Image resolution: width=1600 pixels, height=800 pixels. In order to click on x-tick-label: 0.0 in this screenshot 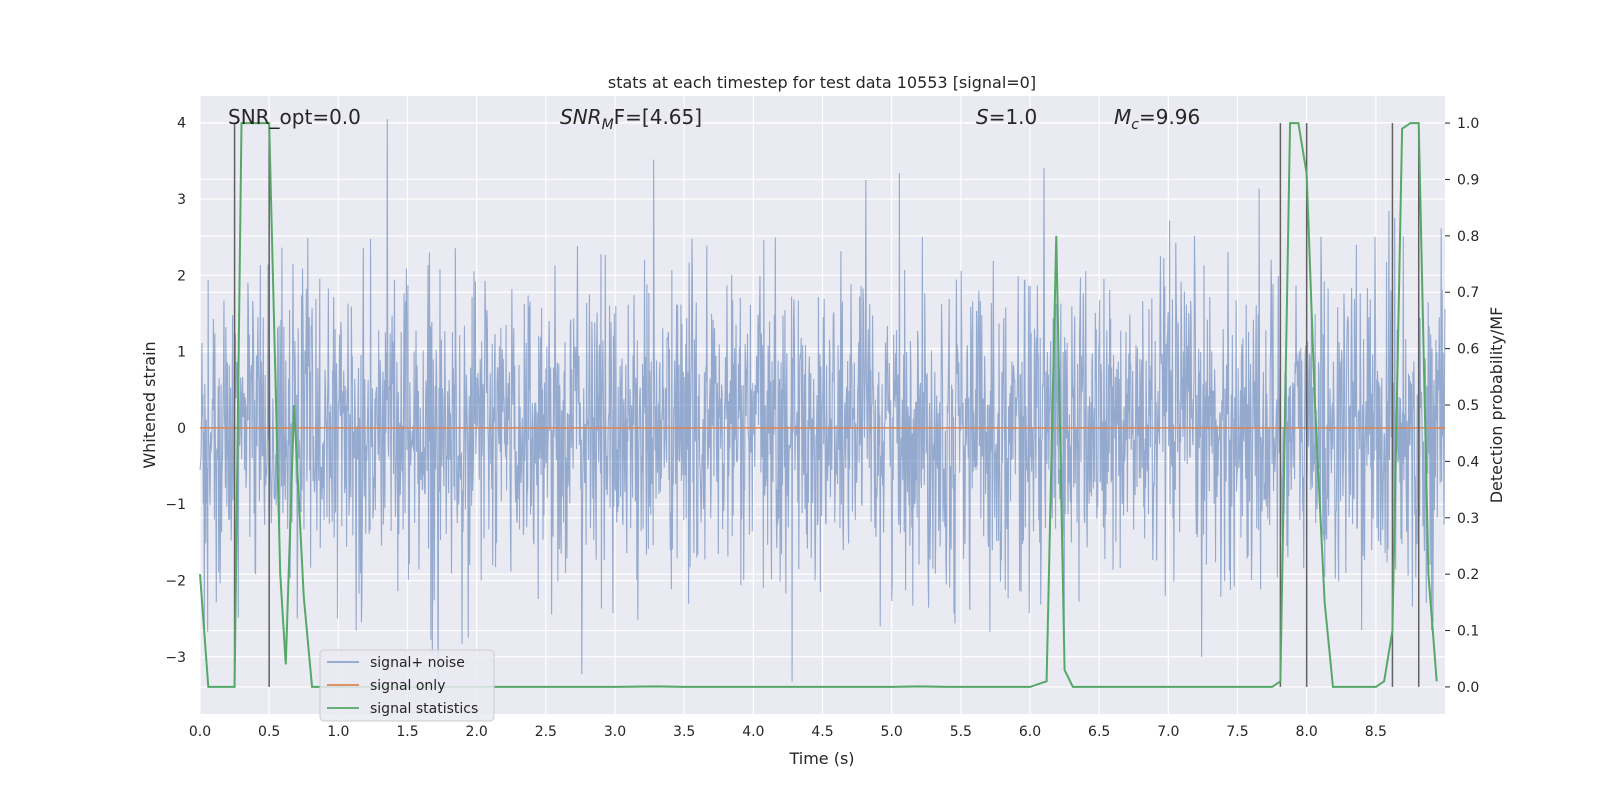, I will do `click(200, 732)`.